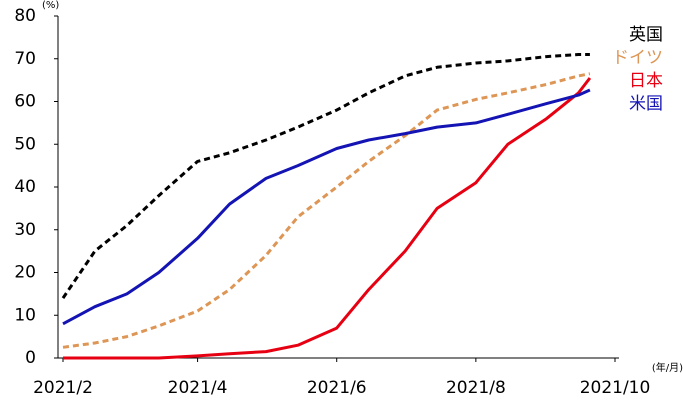  What do you see at coordinates (476, 388) in the screenshot?
I see `x-tick-label: 2021/8` at bounding box center [476, 388].